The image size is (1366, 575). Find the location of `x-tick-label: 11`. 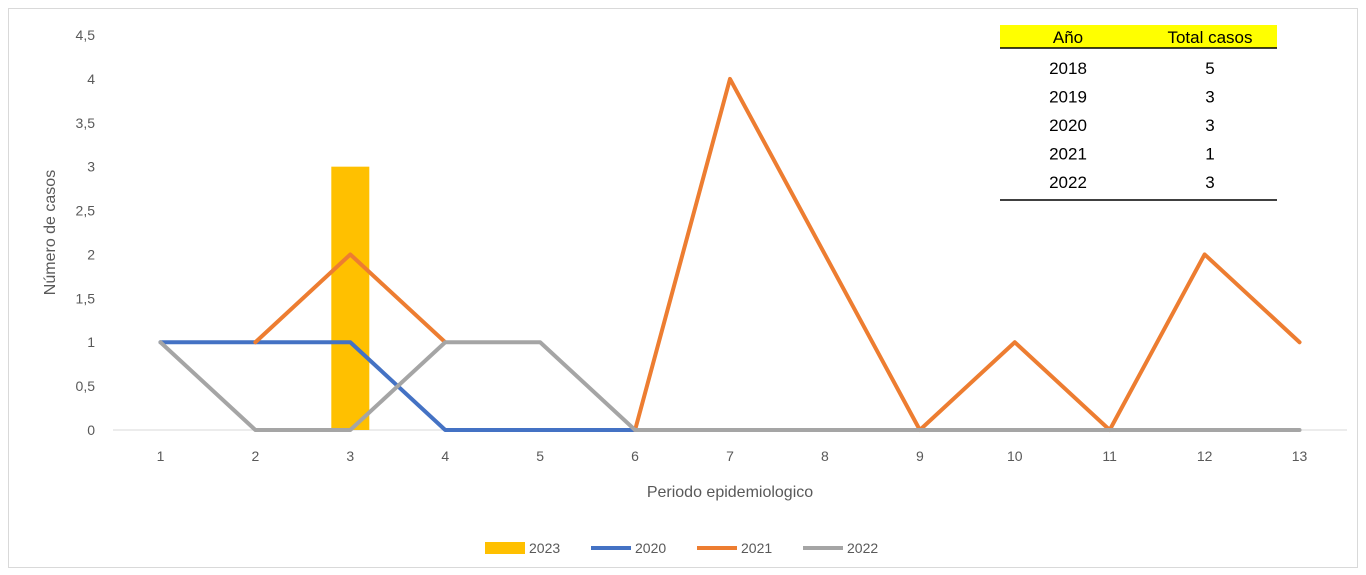

x-tick-label: 11 is located at coordinates (1109, 456).